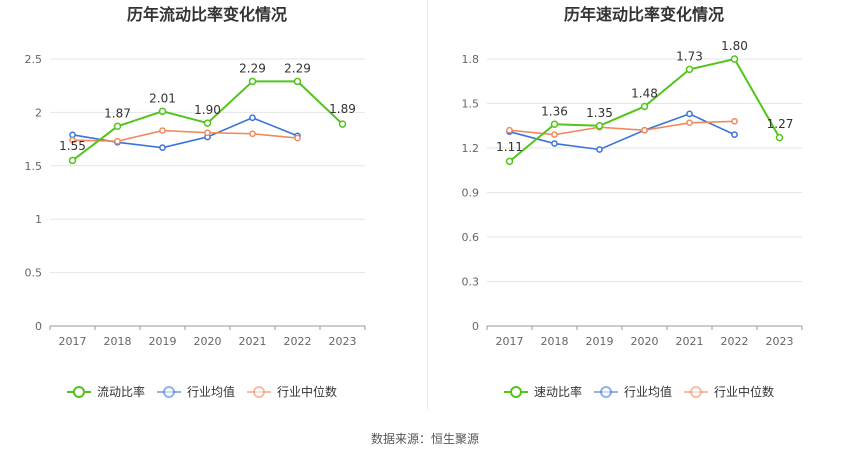  I want to click on y-tick-label: 2, so click(38, 112).